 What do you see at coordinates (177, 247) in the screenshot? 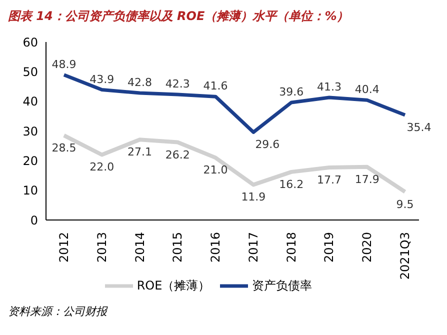
I see `x-tick-label: 2015` at bounding box center [177, 247].